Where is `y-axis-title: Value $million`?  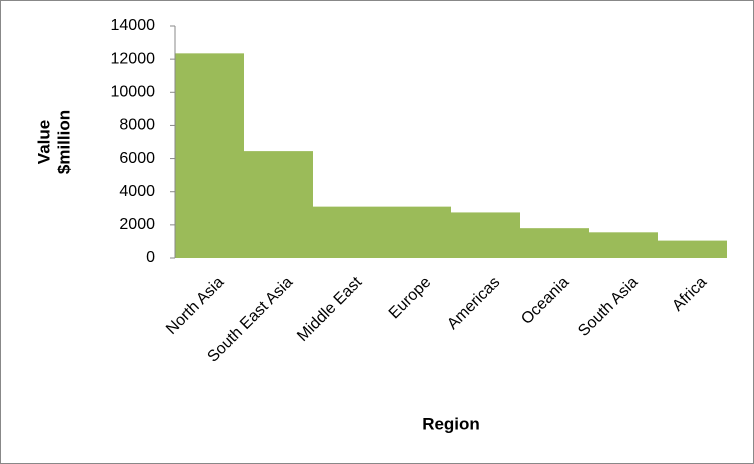
y-axis-title: Value $million is located at coordinates (53, 142).